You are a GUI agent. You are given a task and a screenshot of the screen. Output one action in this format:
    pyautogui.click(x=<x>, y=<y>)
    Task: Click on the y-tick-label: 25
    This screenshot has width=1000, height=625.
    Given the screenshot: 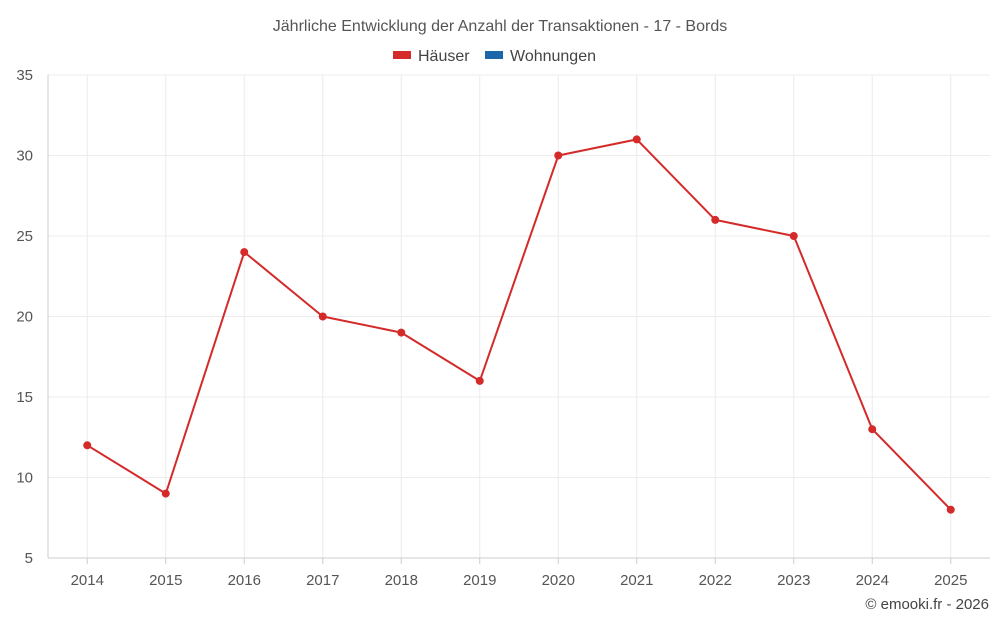 What is the action you would take?
    pyautogui.click(x=24, y=236)
    